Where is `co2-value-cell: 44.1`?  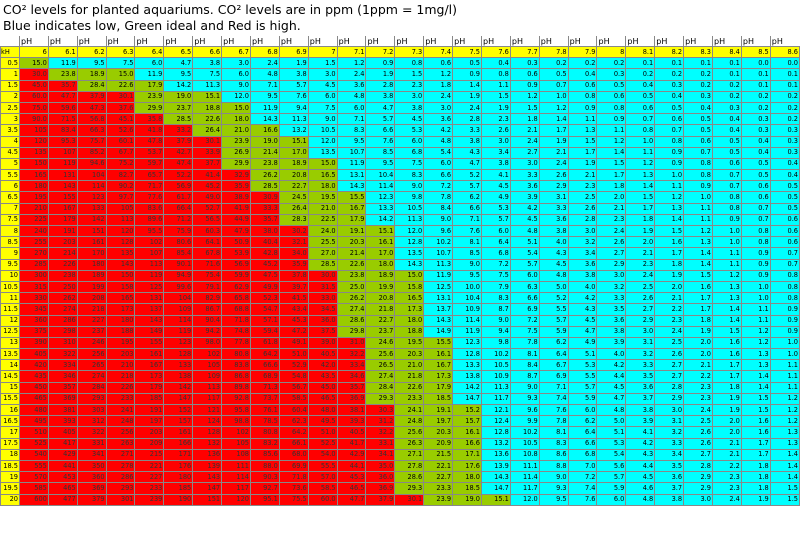 co2-value-cell: 44.1 is located at coordinates (351, 466).